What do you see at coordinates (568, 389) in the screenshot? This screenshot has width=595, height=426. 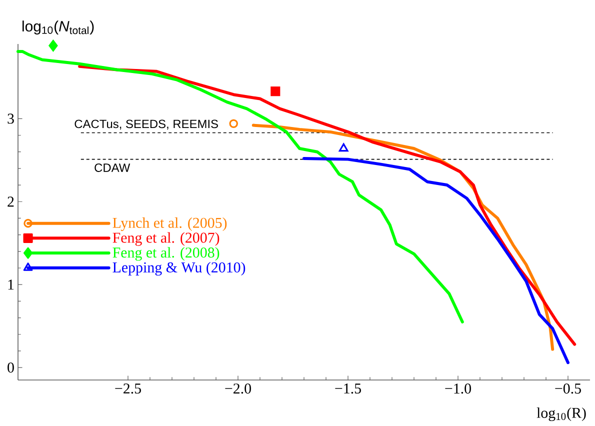 I see `x-tick-label: −0.5` at bounding box center [568, 389].